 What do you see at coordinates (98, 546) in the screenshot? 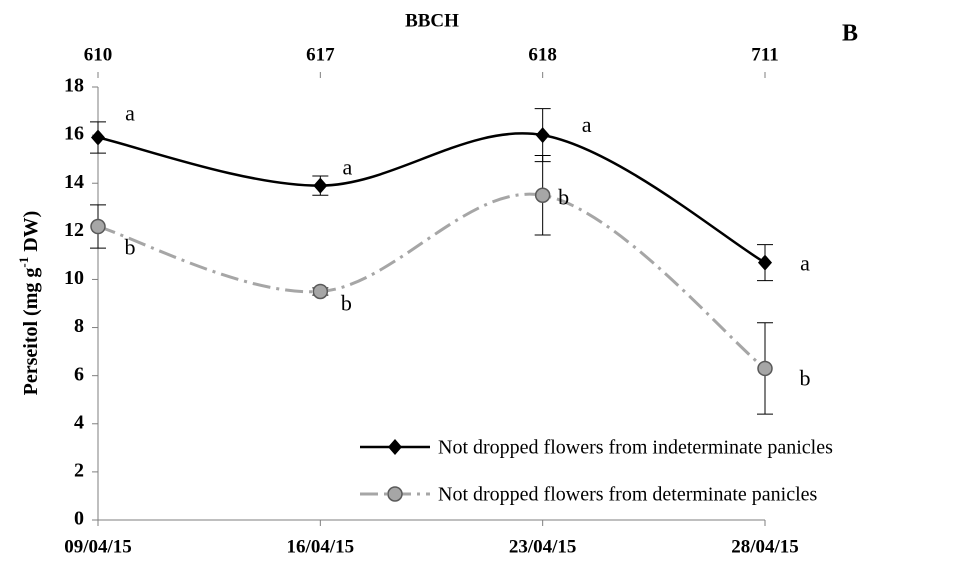
I see `x-tick-label: 09/04/15` at bounding box center [98, 546].